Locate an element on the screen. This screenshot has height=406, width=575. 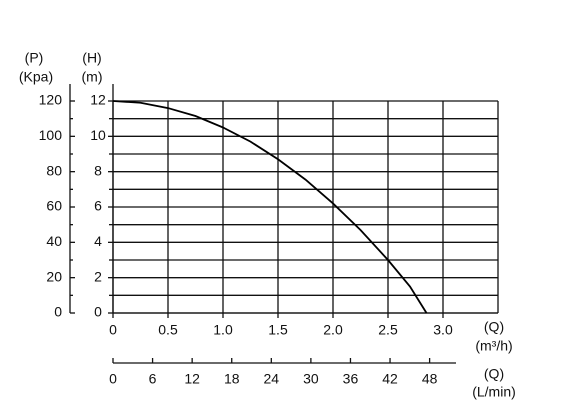
y-tick-label: 2 is located at coordinates (98, 276).